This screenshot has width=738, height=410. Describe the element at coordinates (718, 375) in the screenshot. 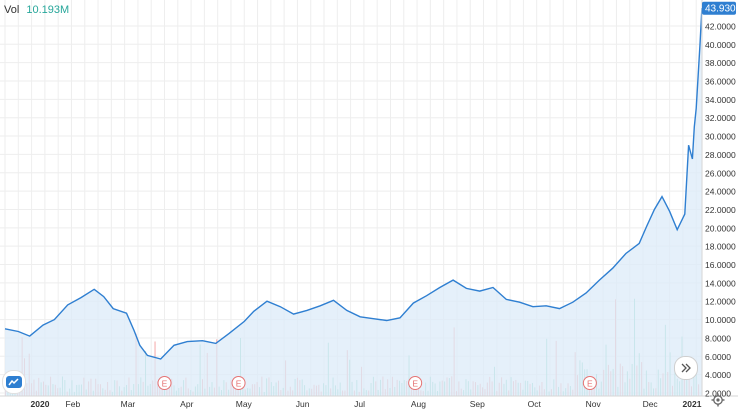

I see `y-tick-label: 4.0000` at that location.